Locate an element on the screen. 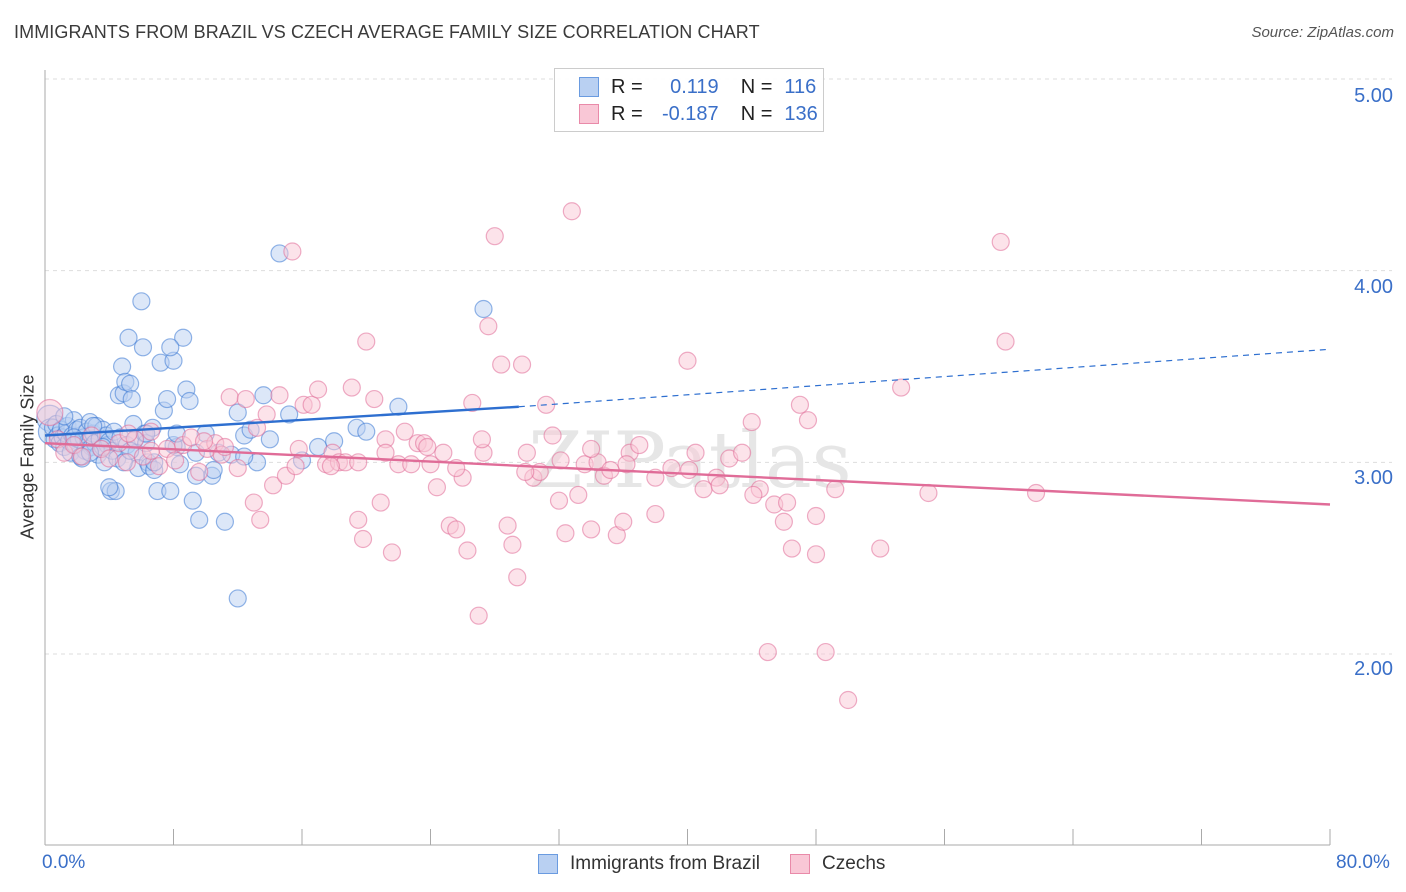  y-tick-label: 5.00 is located at coordinates (1373, 96).